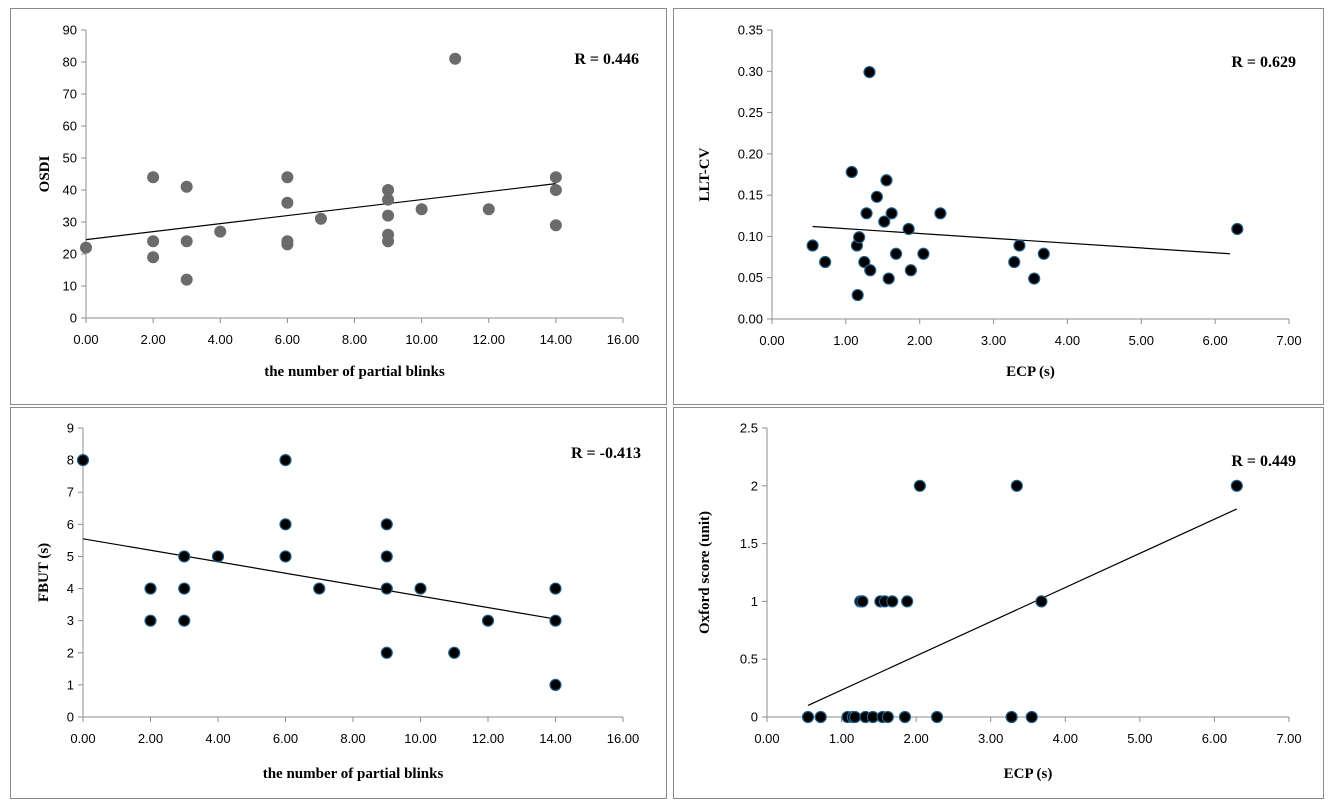 Image resolution: width=1331 pixels, height=800 pixels. I want to click on osdi-x-tick-label: 0.00, so click(85, 339).